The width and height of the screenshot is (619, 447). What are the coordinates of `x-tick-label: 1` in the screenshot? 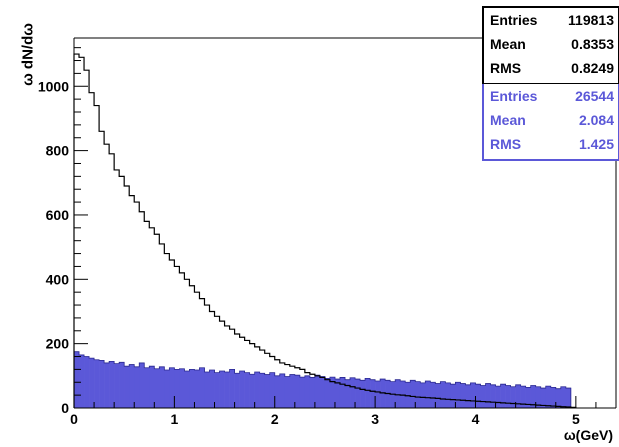 It's located at (174, 419).